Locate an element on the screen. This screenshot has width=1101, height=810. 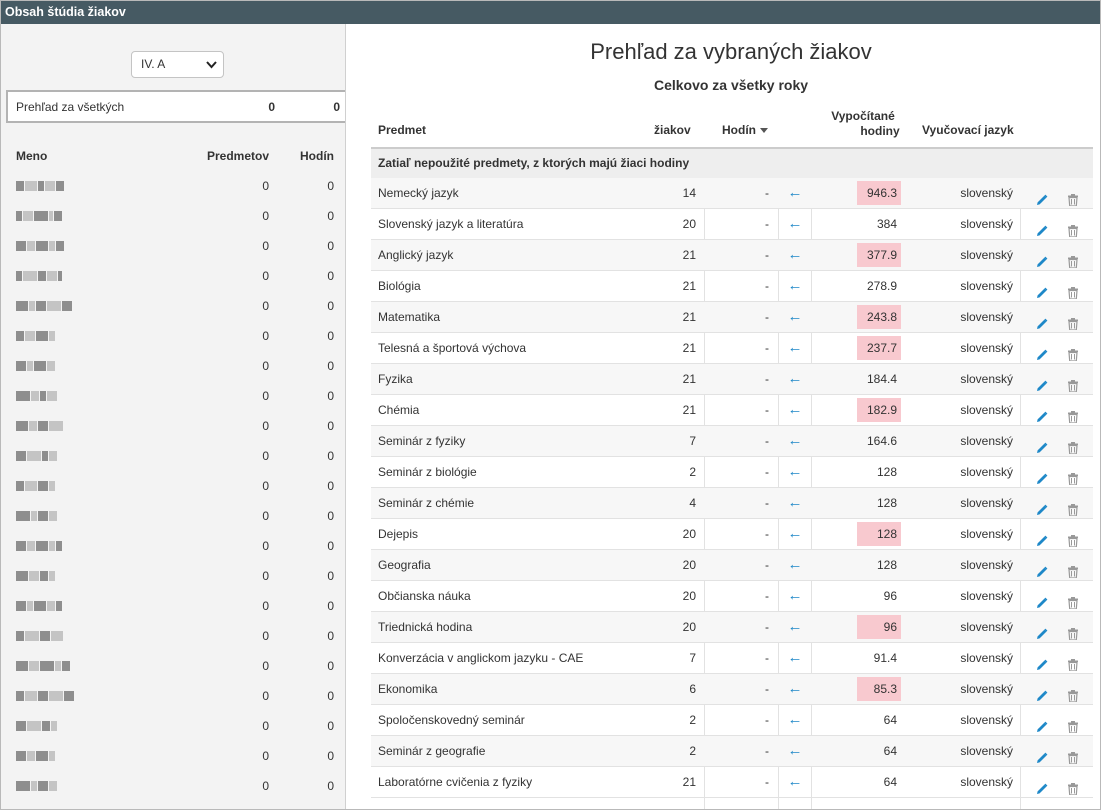
column-hours-sort: Hodín is located at coordinates (745, 130).